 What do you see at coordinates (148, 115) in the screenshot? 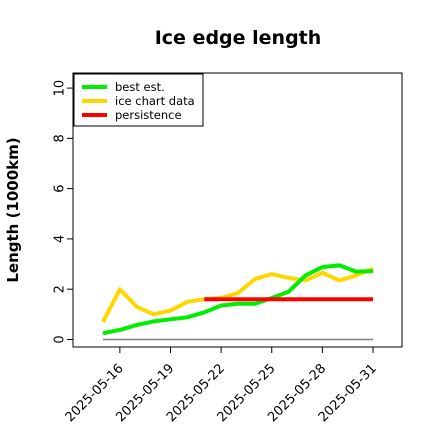
I see `legend-label-2: persistence` at bounding box center [148, 115].